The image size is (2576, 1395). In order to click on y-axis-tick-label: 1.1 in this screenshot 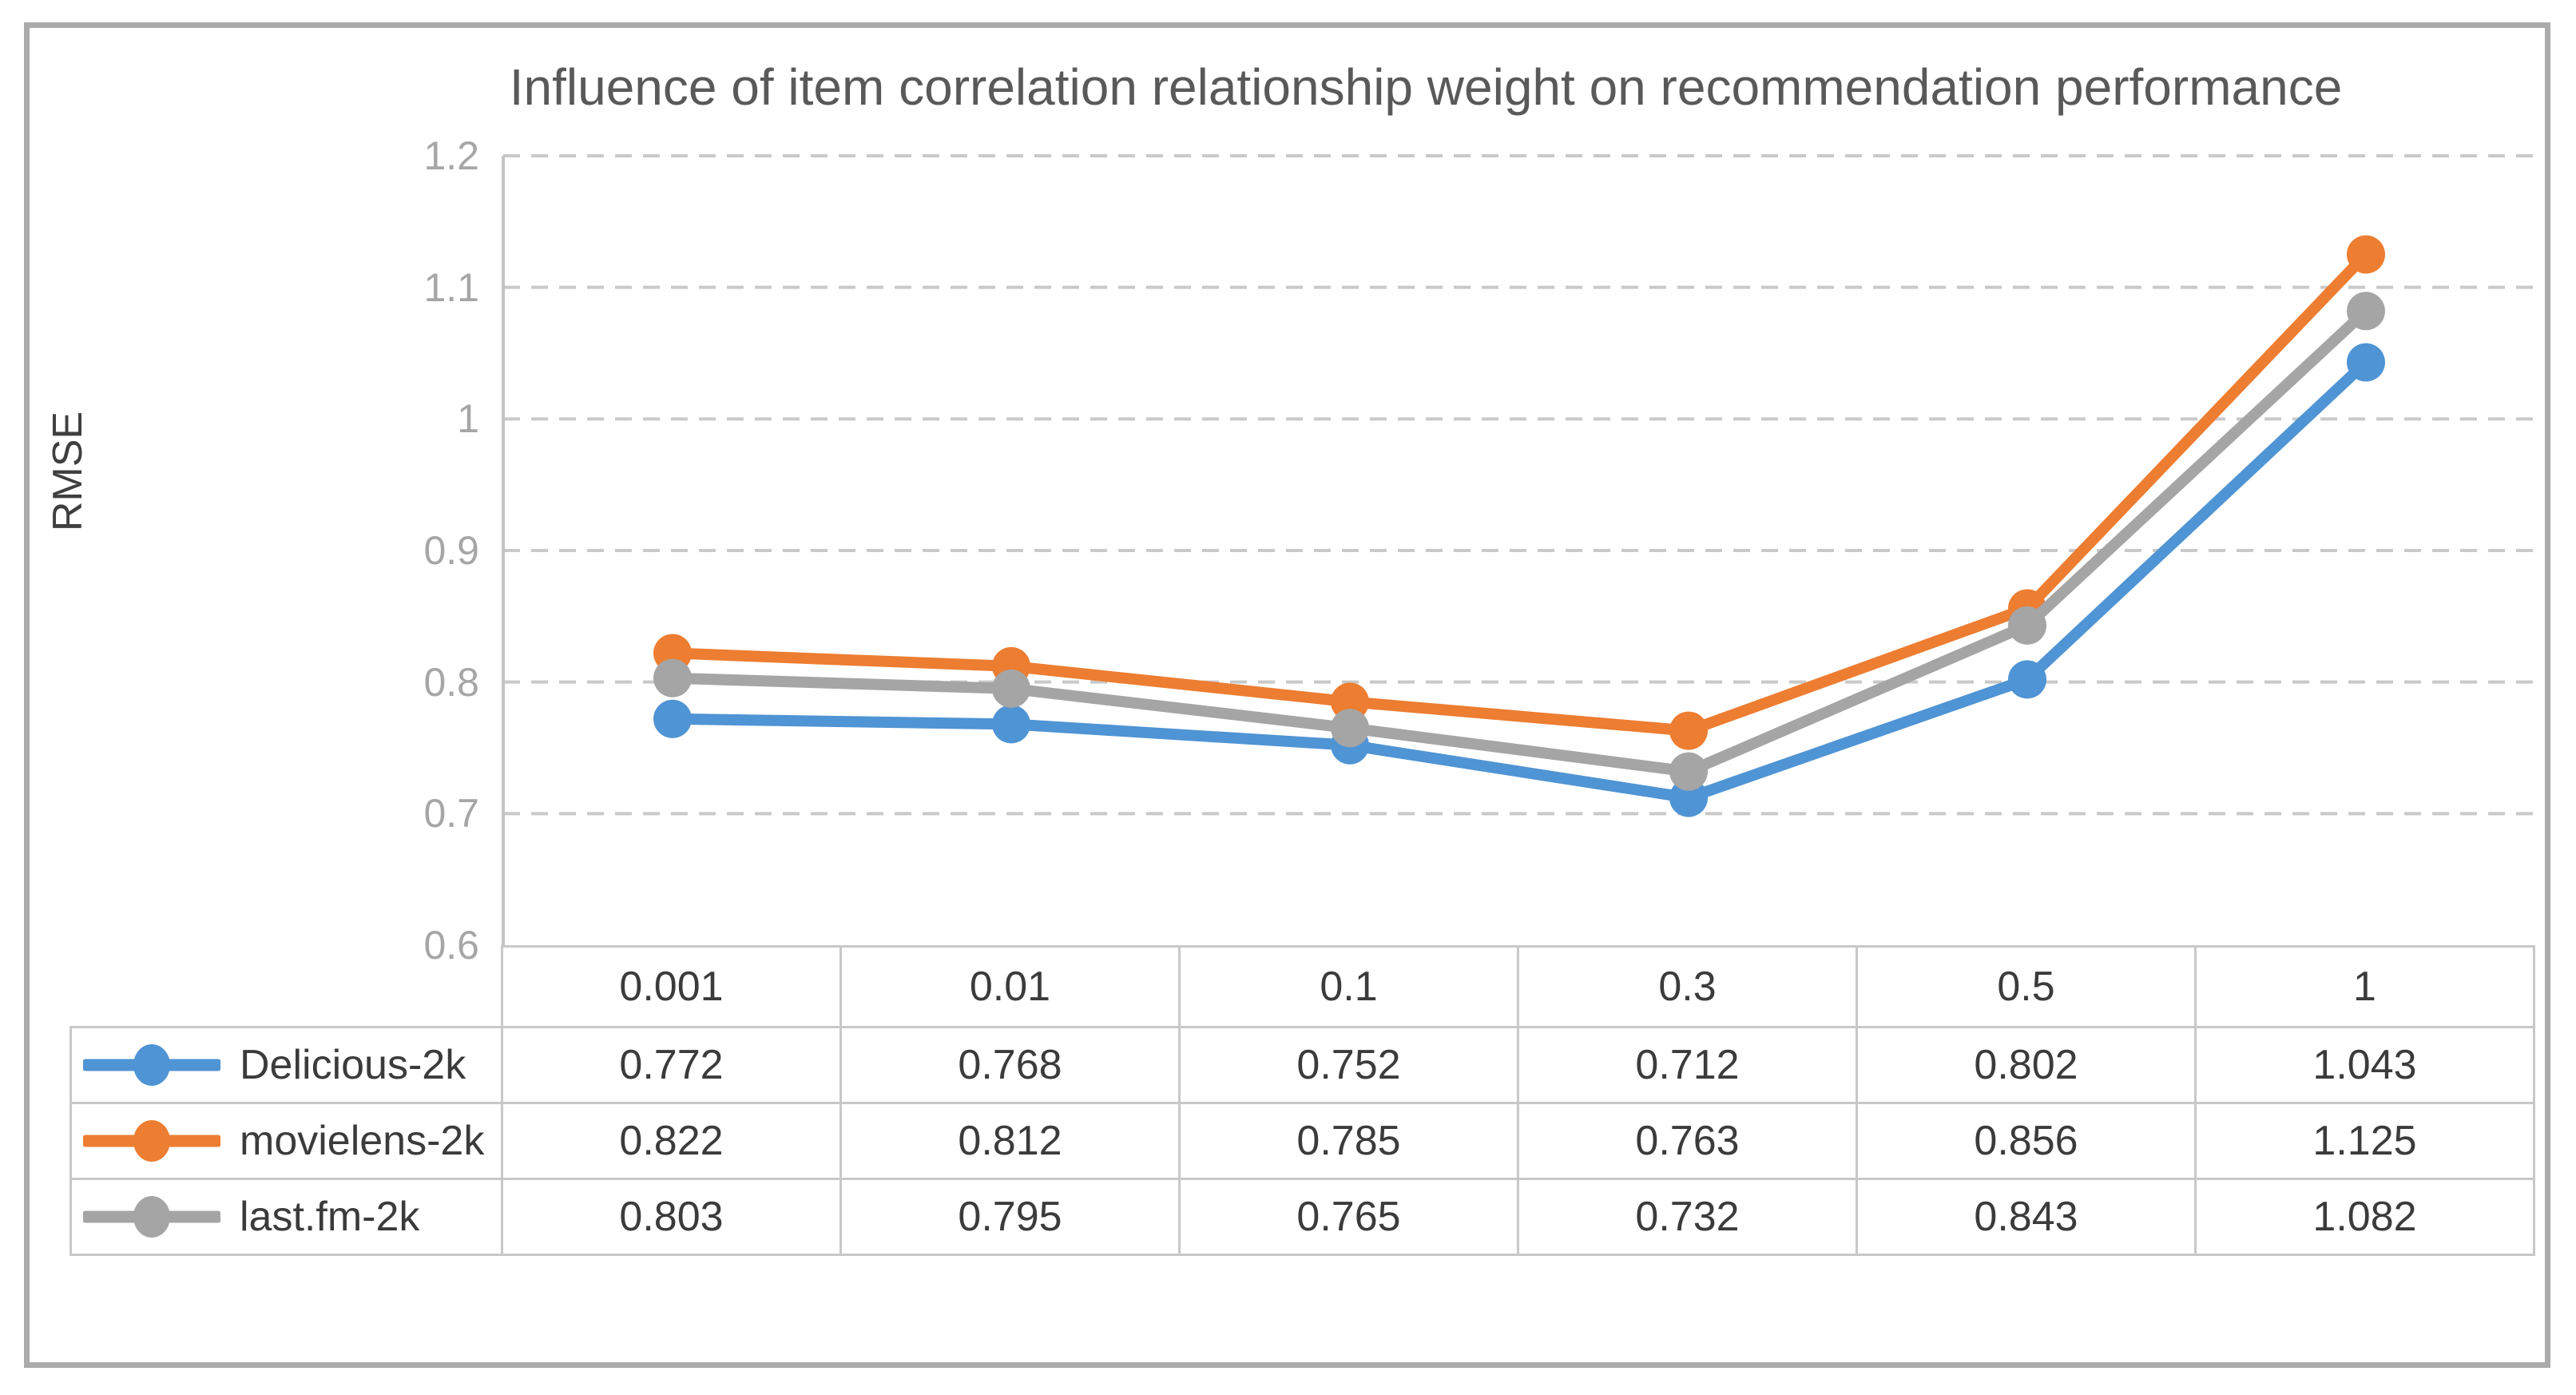, I will do `click(451, 287)`.